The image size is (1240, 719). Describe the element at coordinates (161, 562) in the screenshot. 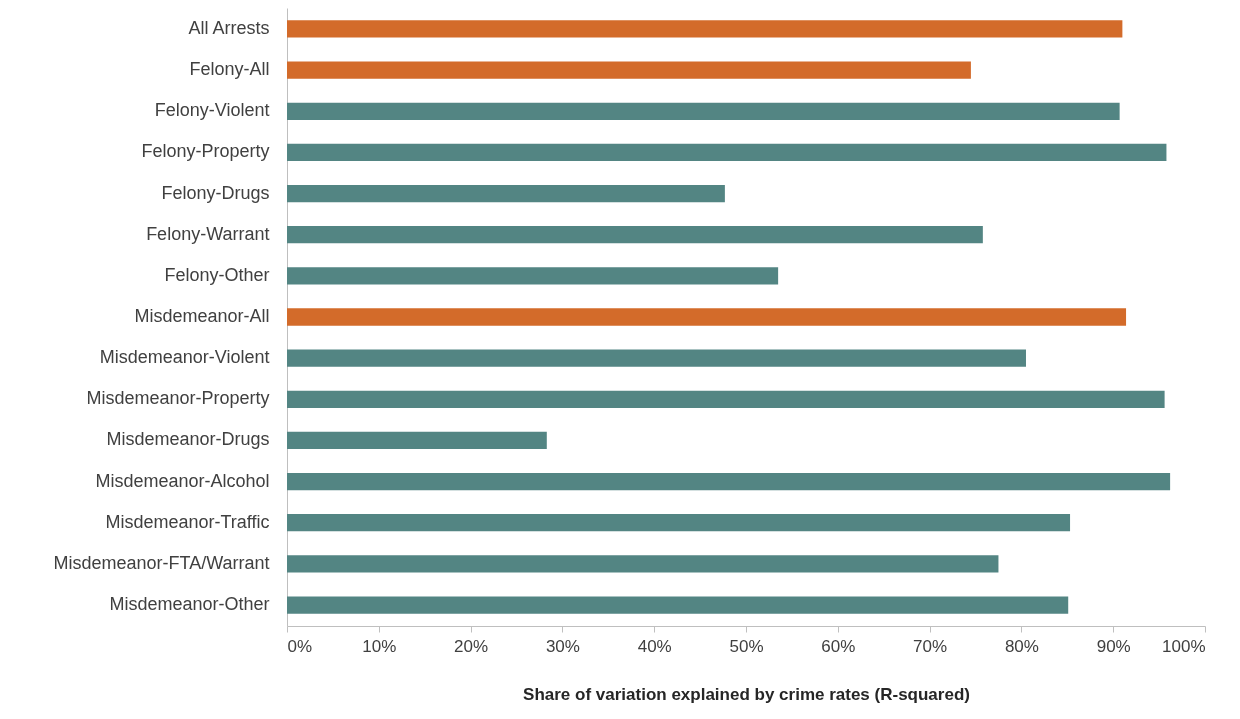

I see `y-tick-label: Misdemeanor-FTA/Warrant` at that location.